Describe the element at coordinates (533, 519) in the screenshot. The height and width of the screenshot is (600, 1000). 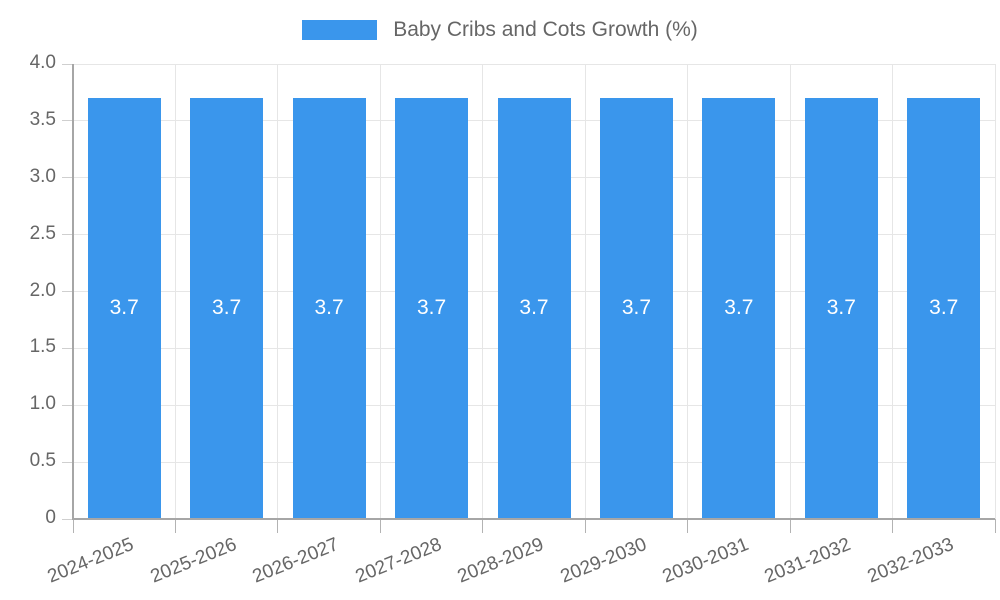
I see `x-axis-line` at that location.